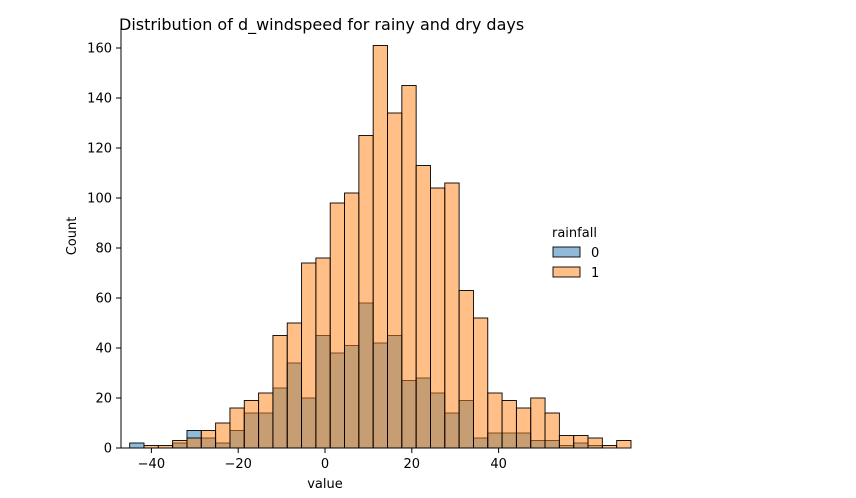 The image size is (856, 498). I want to click on y-ticks: 0 20 40 60 80 100 120 140 160, so click(104, 249).